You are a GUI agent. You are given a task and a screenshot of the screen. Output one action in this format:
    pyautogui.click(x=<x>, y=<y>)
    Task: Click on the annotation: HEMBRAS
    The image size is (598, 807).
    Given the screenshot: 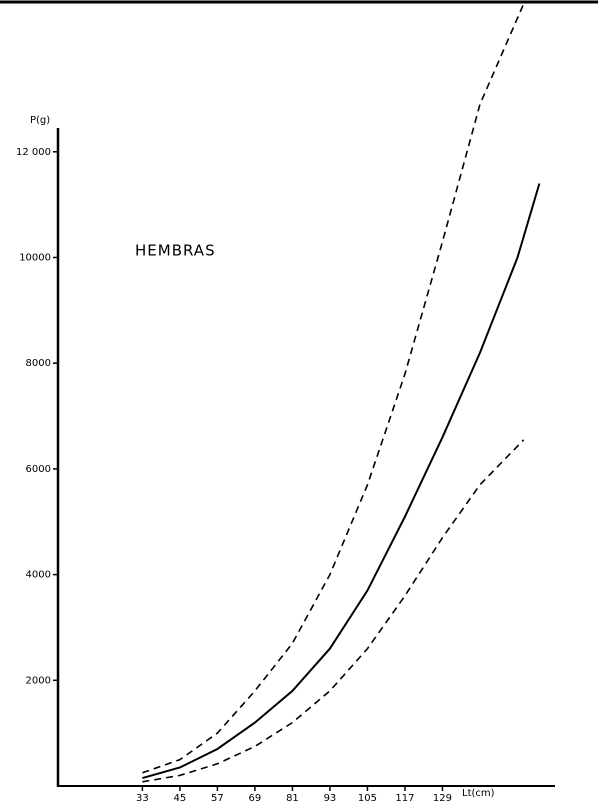 What is the action you would take?
    pyautogui.click(x=175, y=251)
    